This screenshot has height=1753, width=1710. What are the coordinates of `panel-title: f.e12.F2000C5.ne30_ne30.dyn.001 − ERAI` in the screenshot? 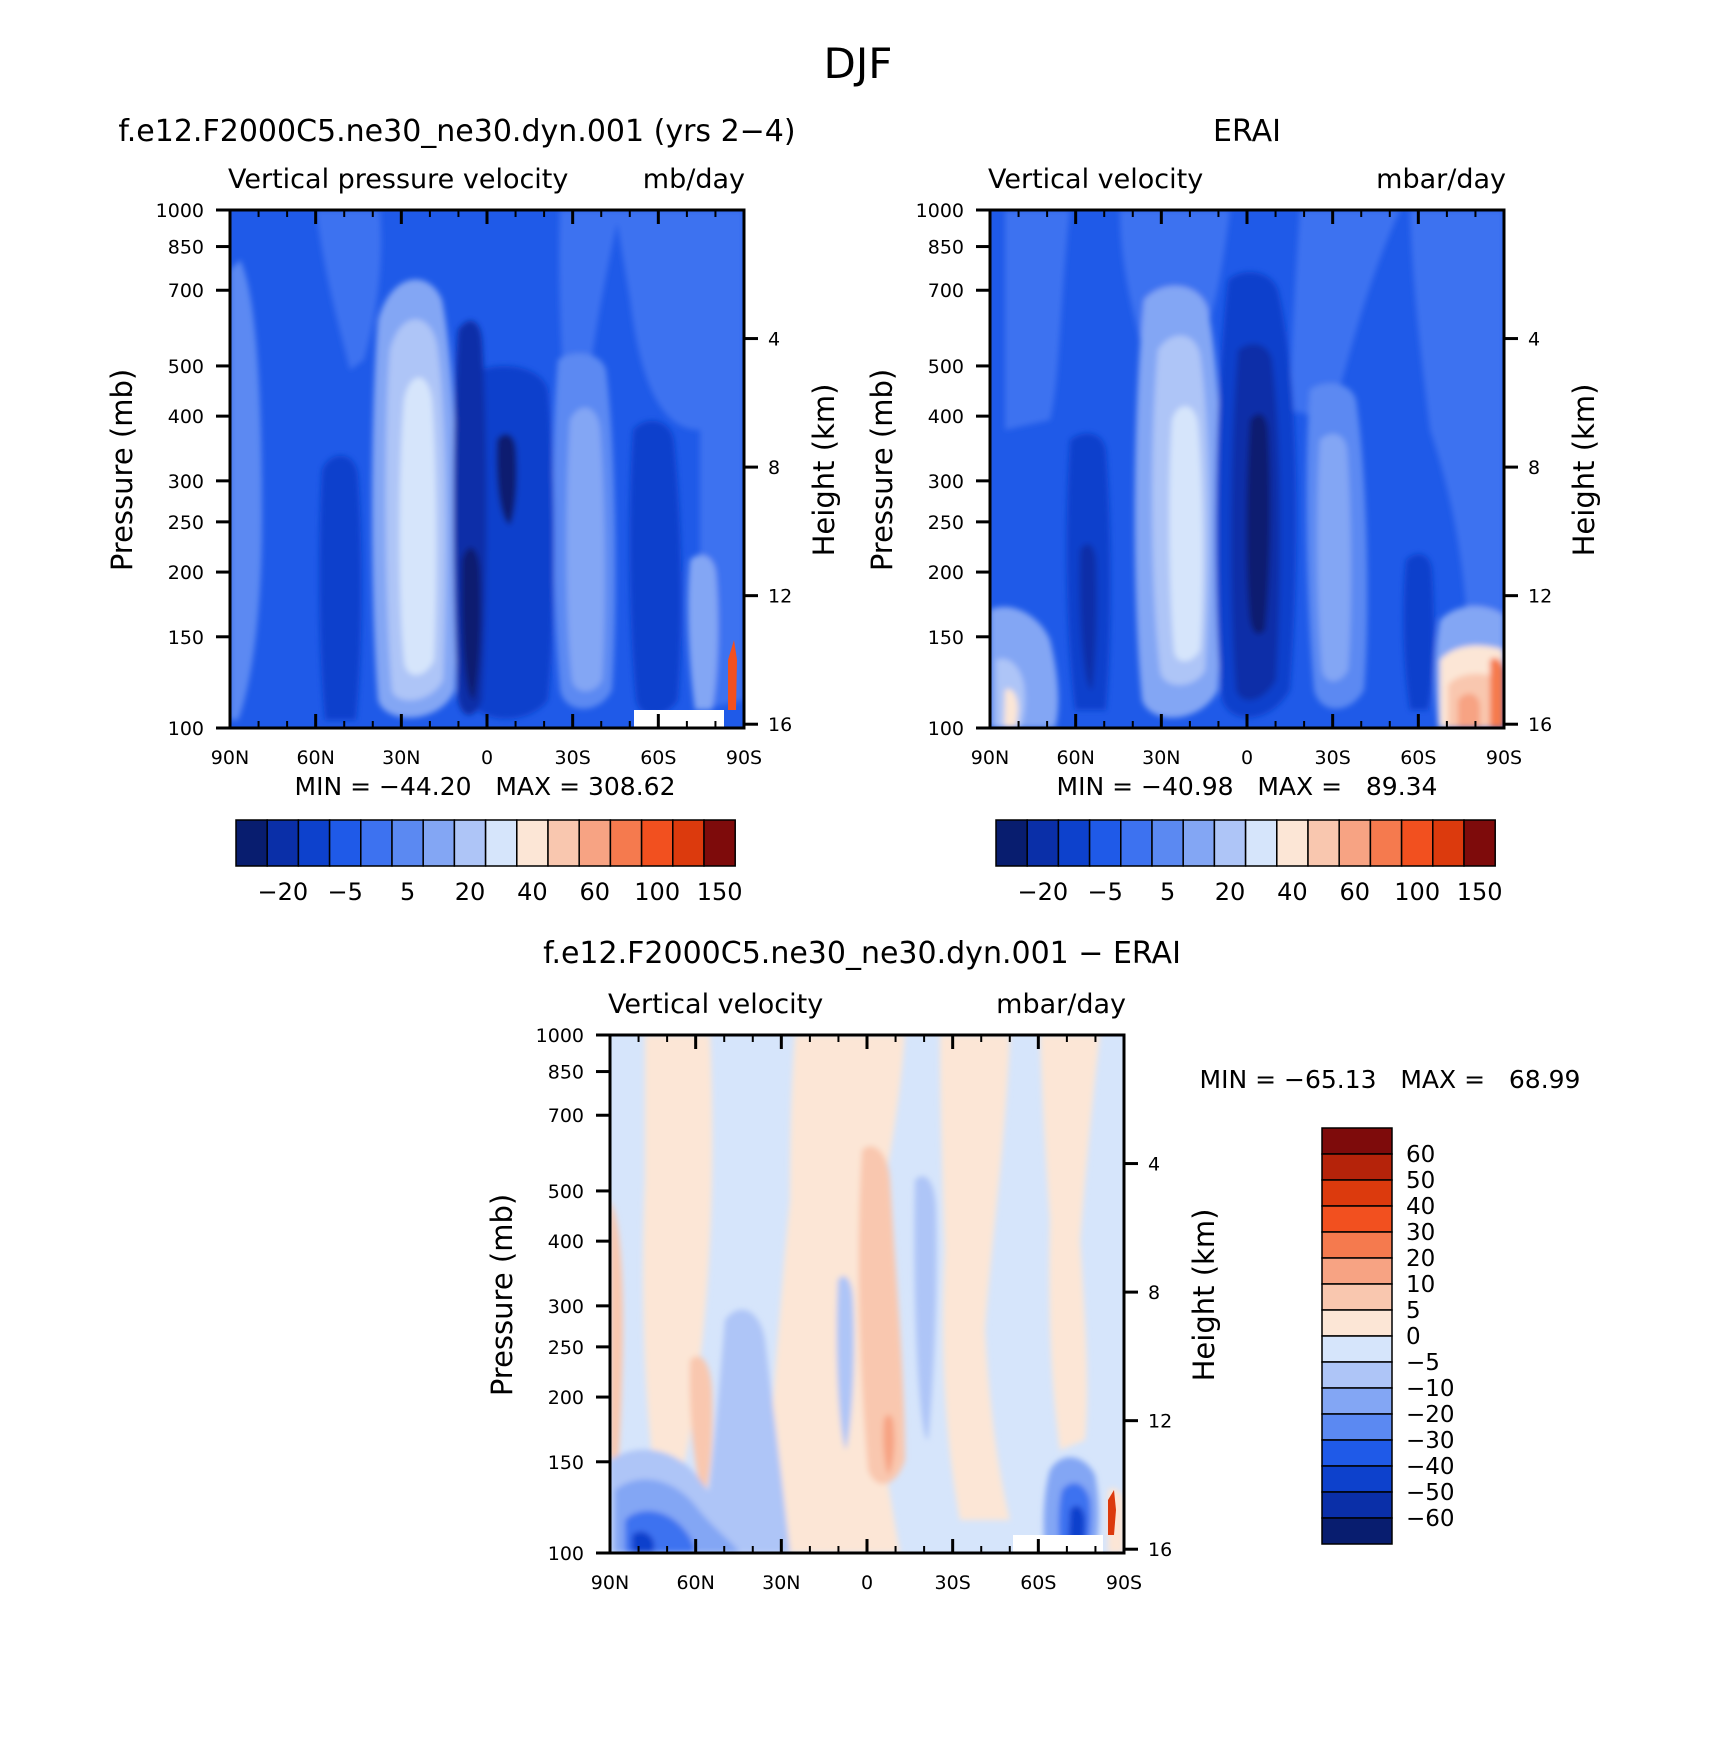 It's located at (862, 953).